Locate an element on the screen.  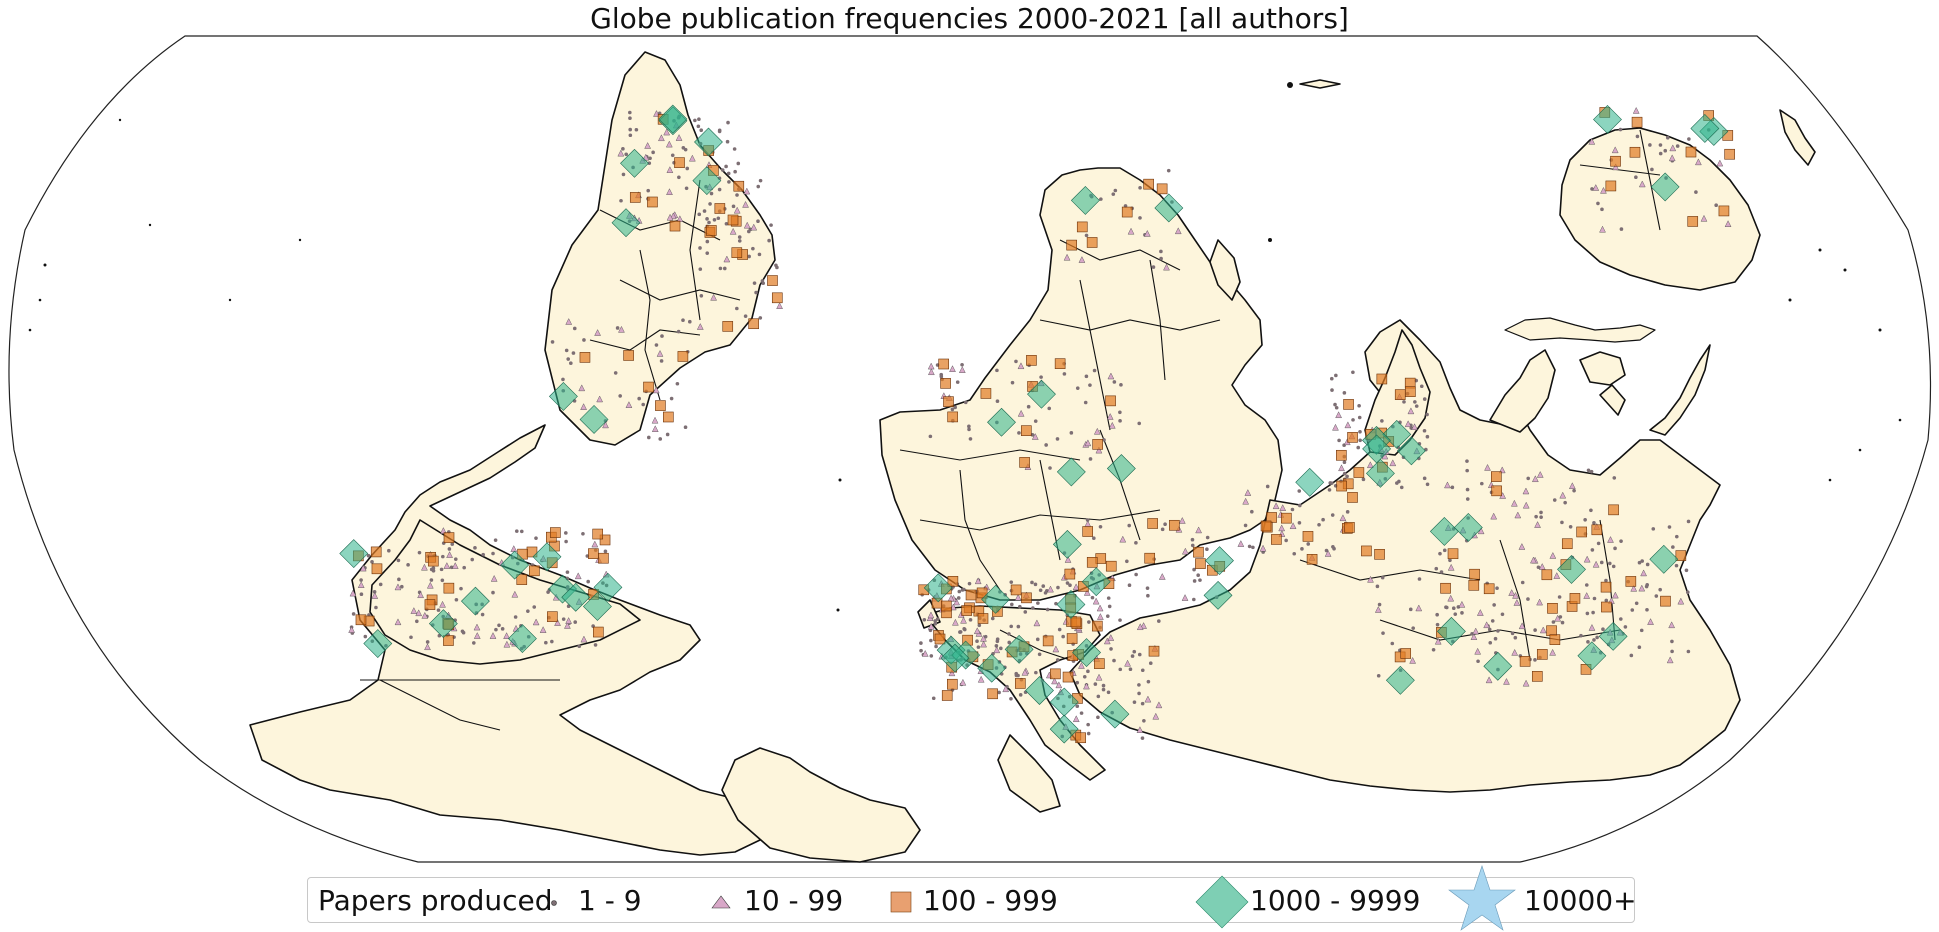
landmass-madagascar is located at coordinates (1225, 270).